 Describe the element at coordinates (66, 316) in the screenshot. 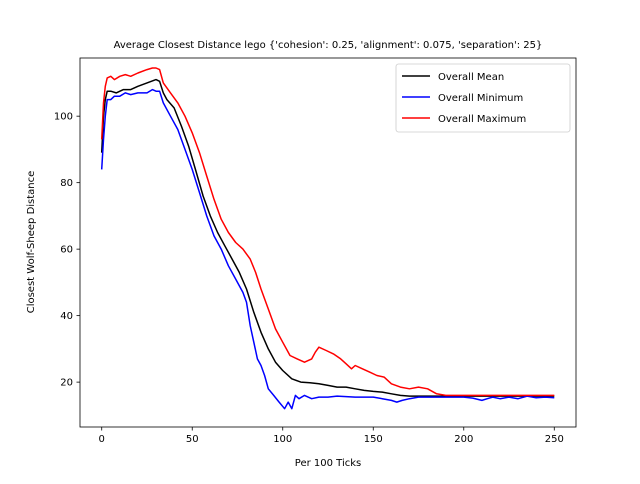

I see `y-tick-label: 40` at that location.